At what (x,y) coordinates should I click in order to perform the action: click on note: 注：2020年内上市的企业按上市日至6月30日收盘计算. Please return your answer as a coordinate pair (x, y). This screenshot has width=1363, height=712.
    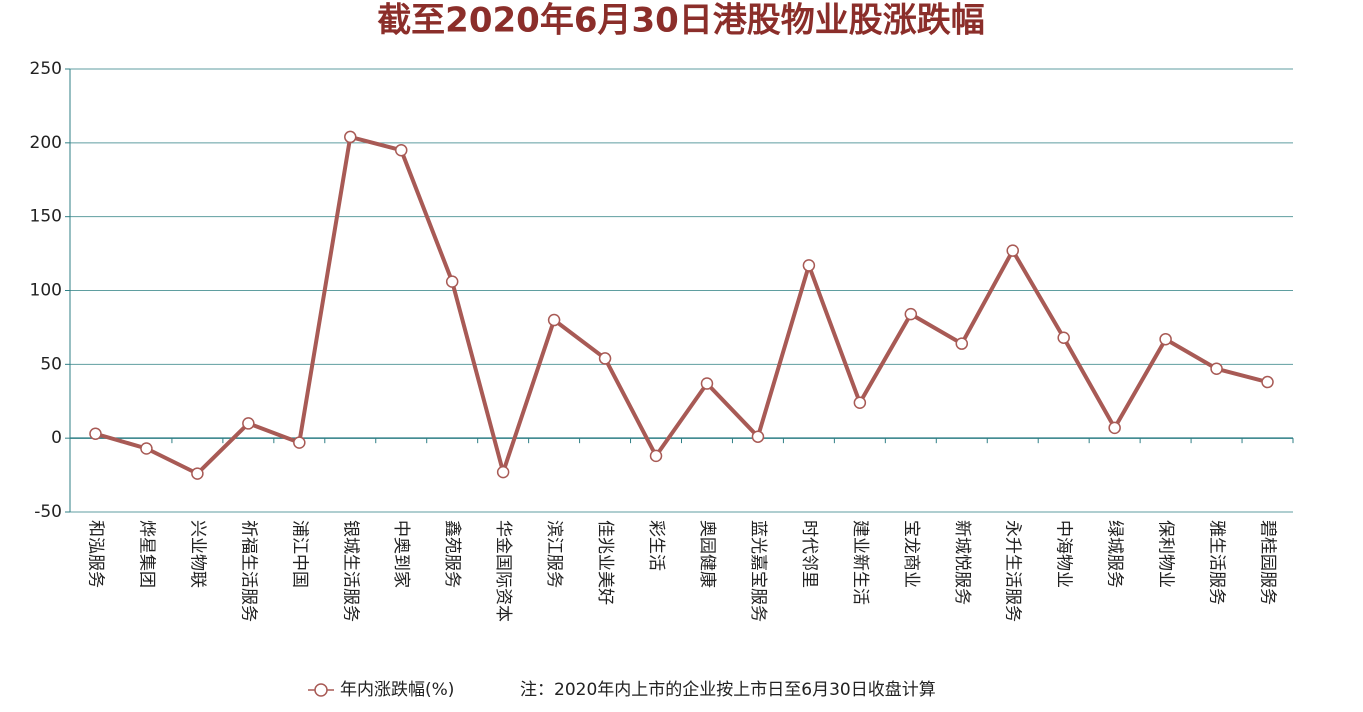
    Looking at the image, I should click on (728, 690).